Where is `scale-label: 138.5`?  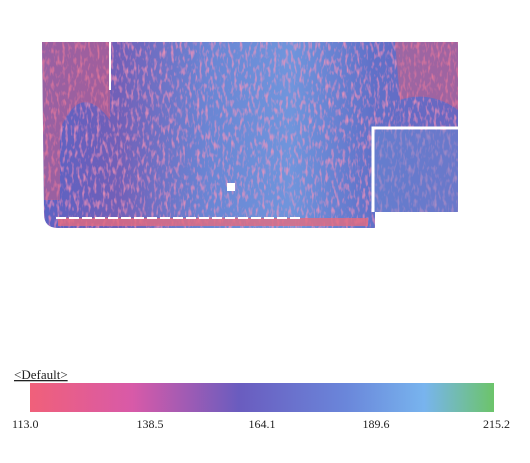
scale-label: 138.5 is located at coordinates (150, 424).